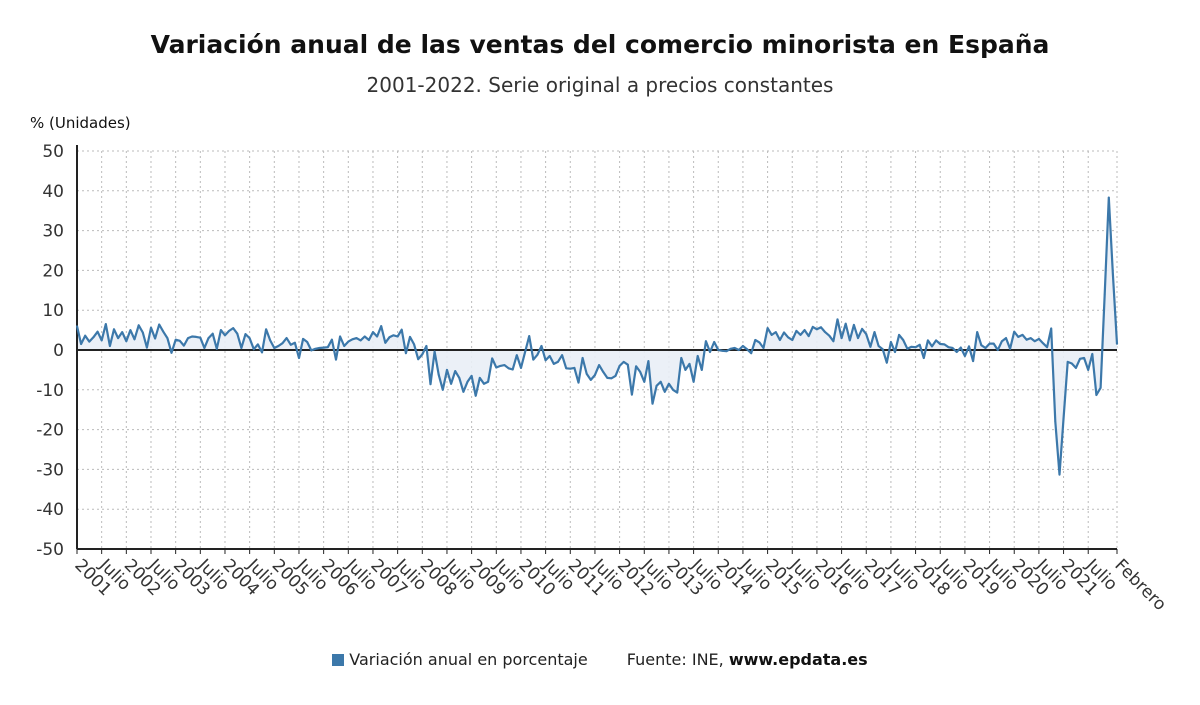 This screenshot has height=705, width=1200. Describe the element at coordinates (53, 232) in the screenshot. I see `y-tick-label: 30` at that location.